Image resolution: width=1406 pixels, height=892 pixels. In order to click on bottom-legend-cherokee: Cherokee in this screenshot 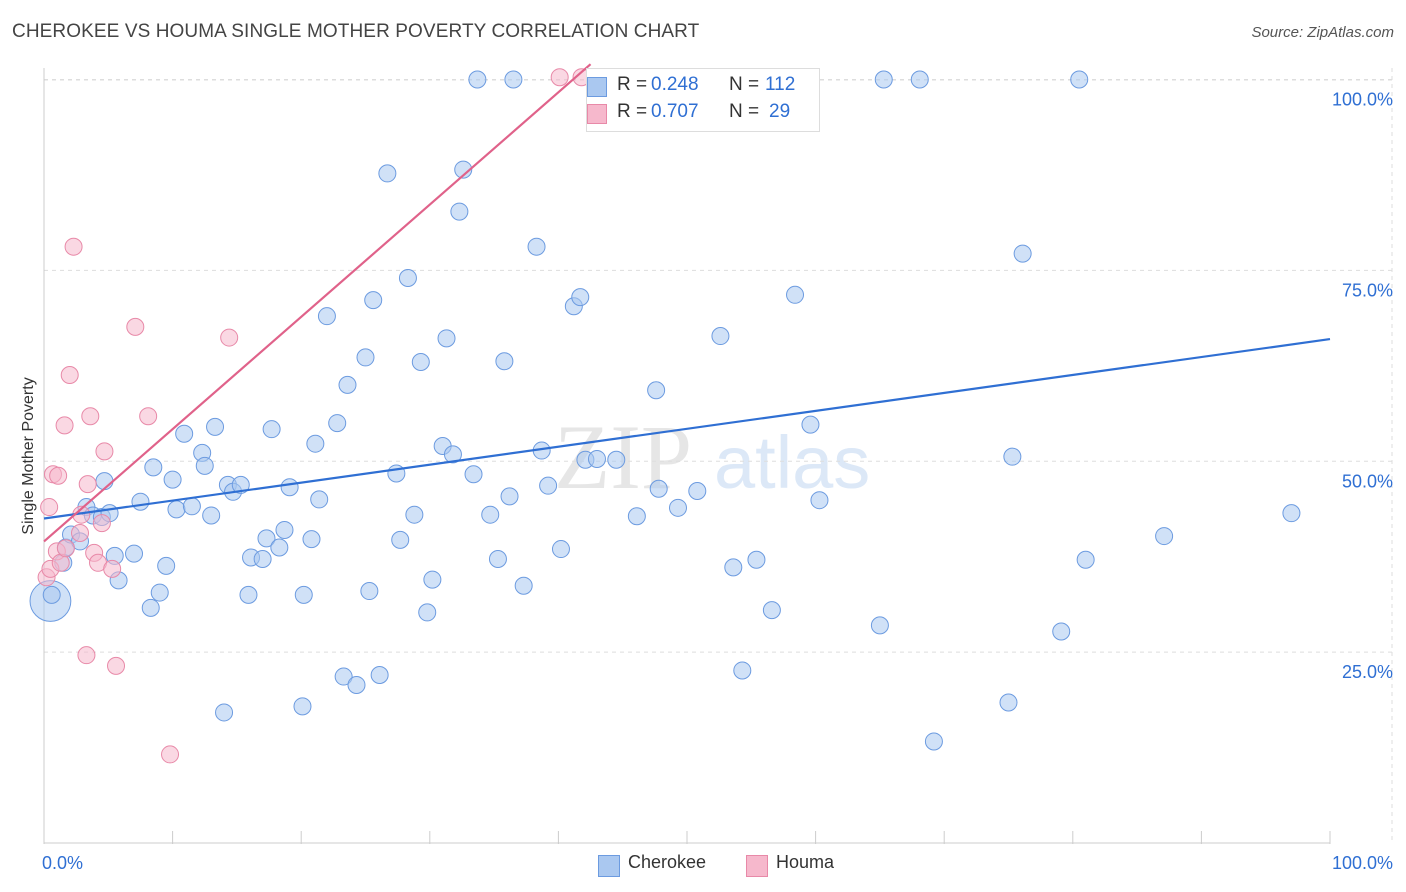, I will do `click(663, 865)`.